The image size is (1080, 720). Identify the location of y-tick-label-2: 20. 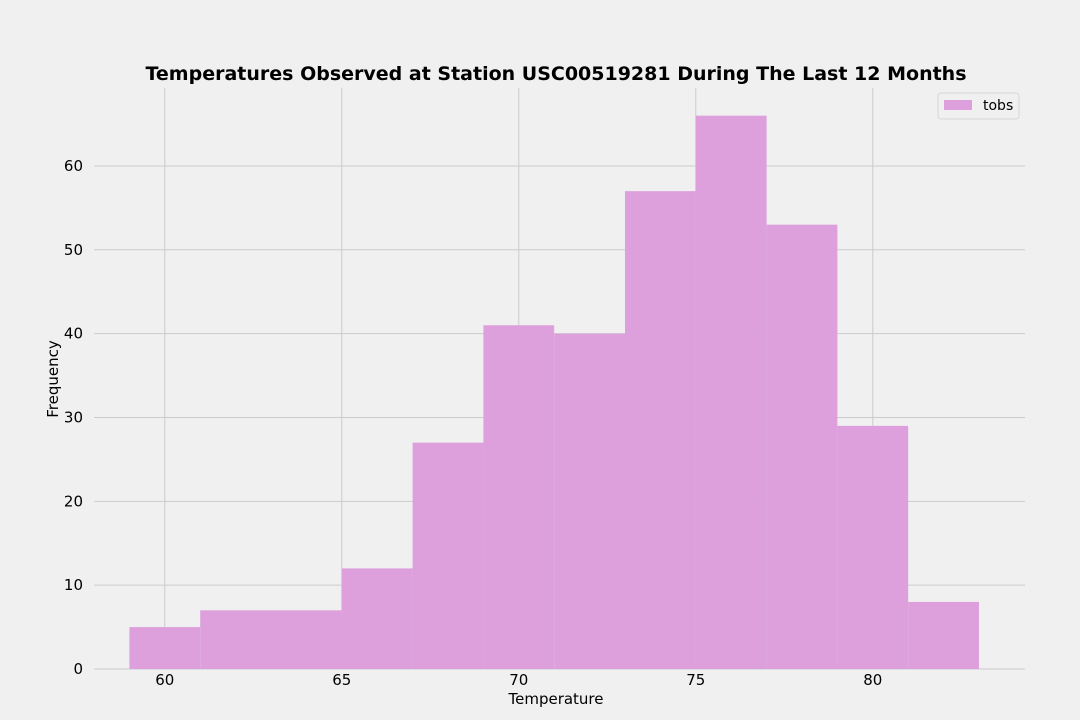
(73, 501).